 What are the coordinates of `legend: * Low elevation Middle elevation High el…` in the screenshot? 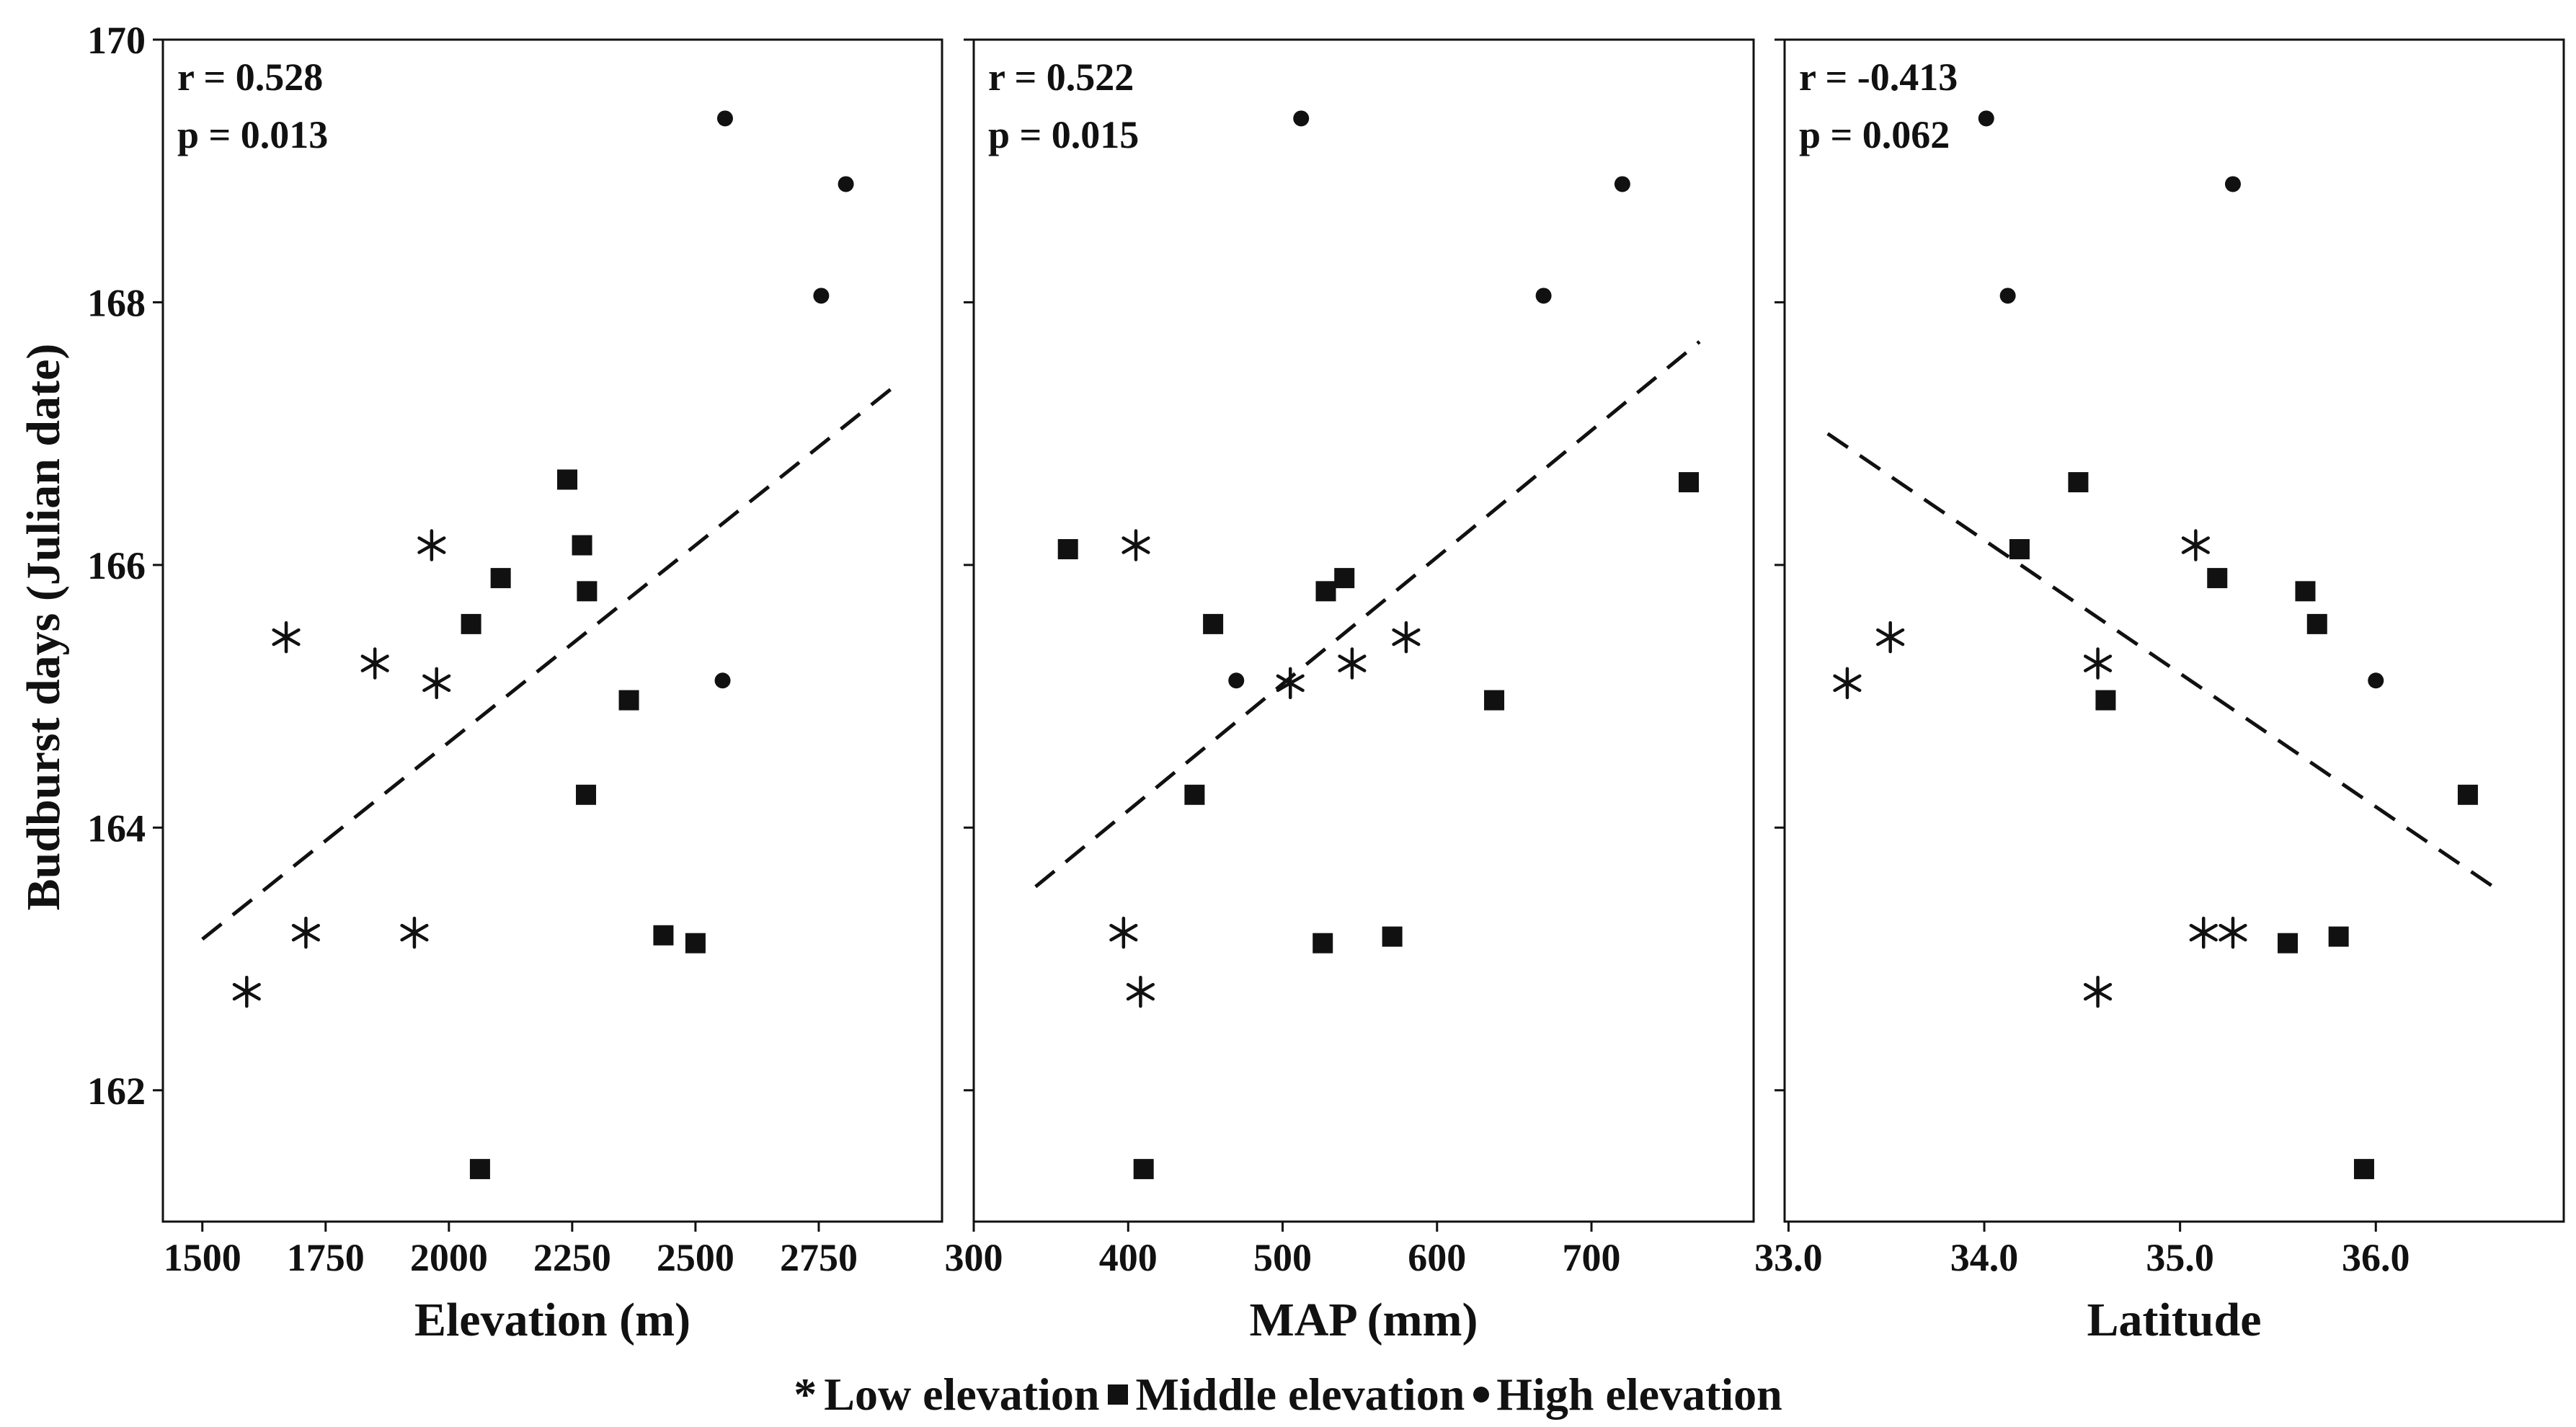 It's located at (1288, 1394).